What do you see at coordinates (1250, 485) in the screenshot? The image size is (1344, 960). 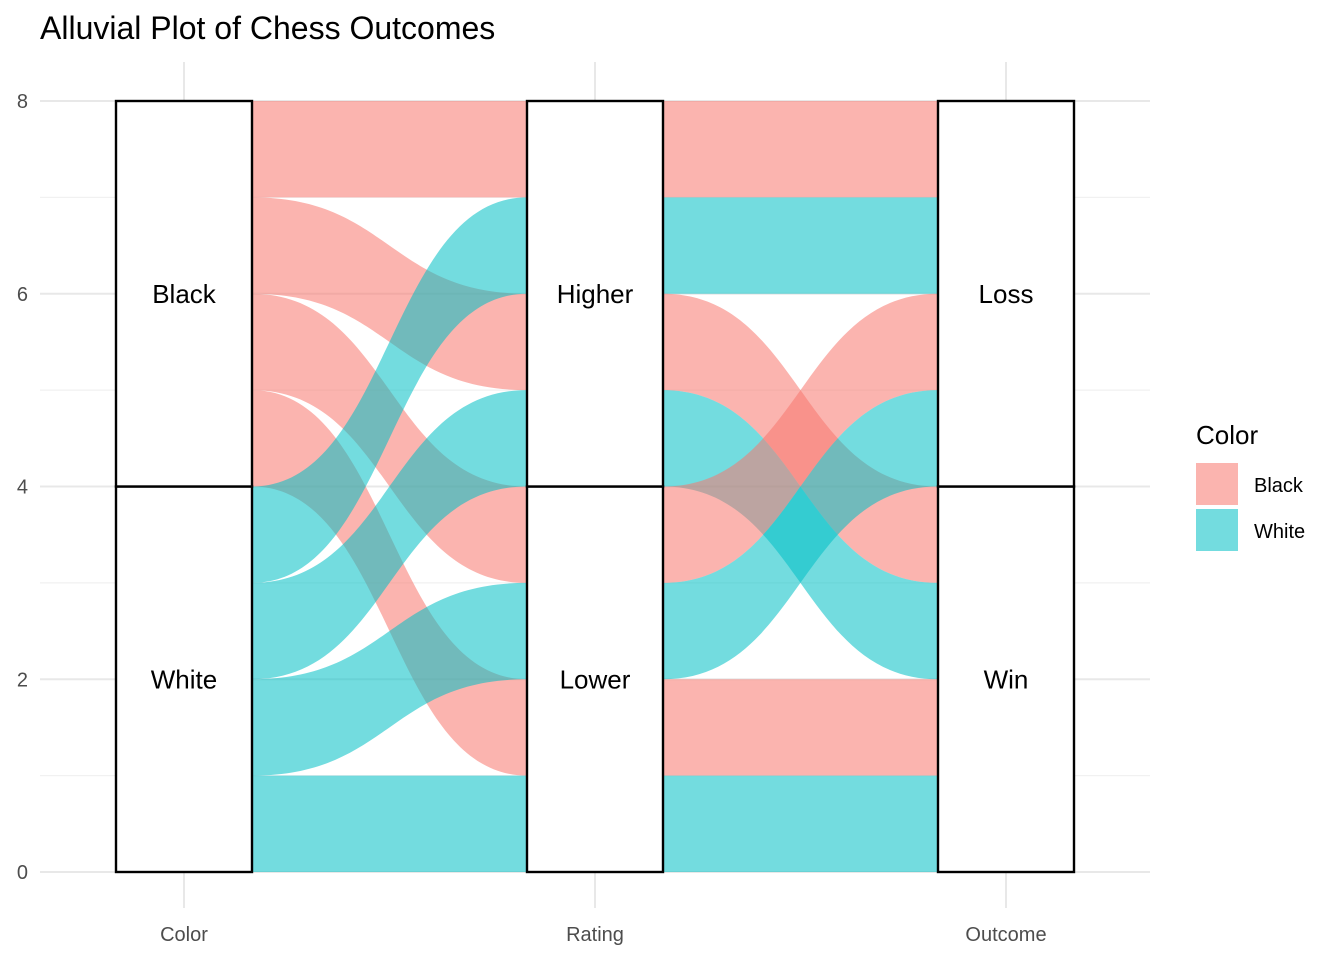 I see `legend: Color Black White` at bounding box center [1250, 485].